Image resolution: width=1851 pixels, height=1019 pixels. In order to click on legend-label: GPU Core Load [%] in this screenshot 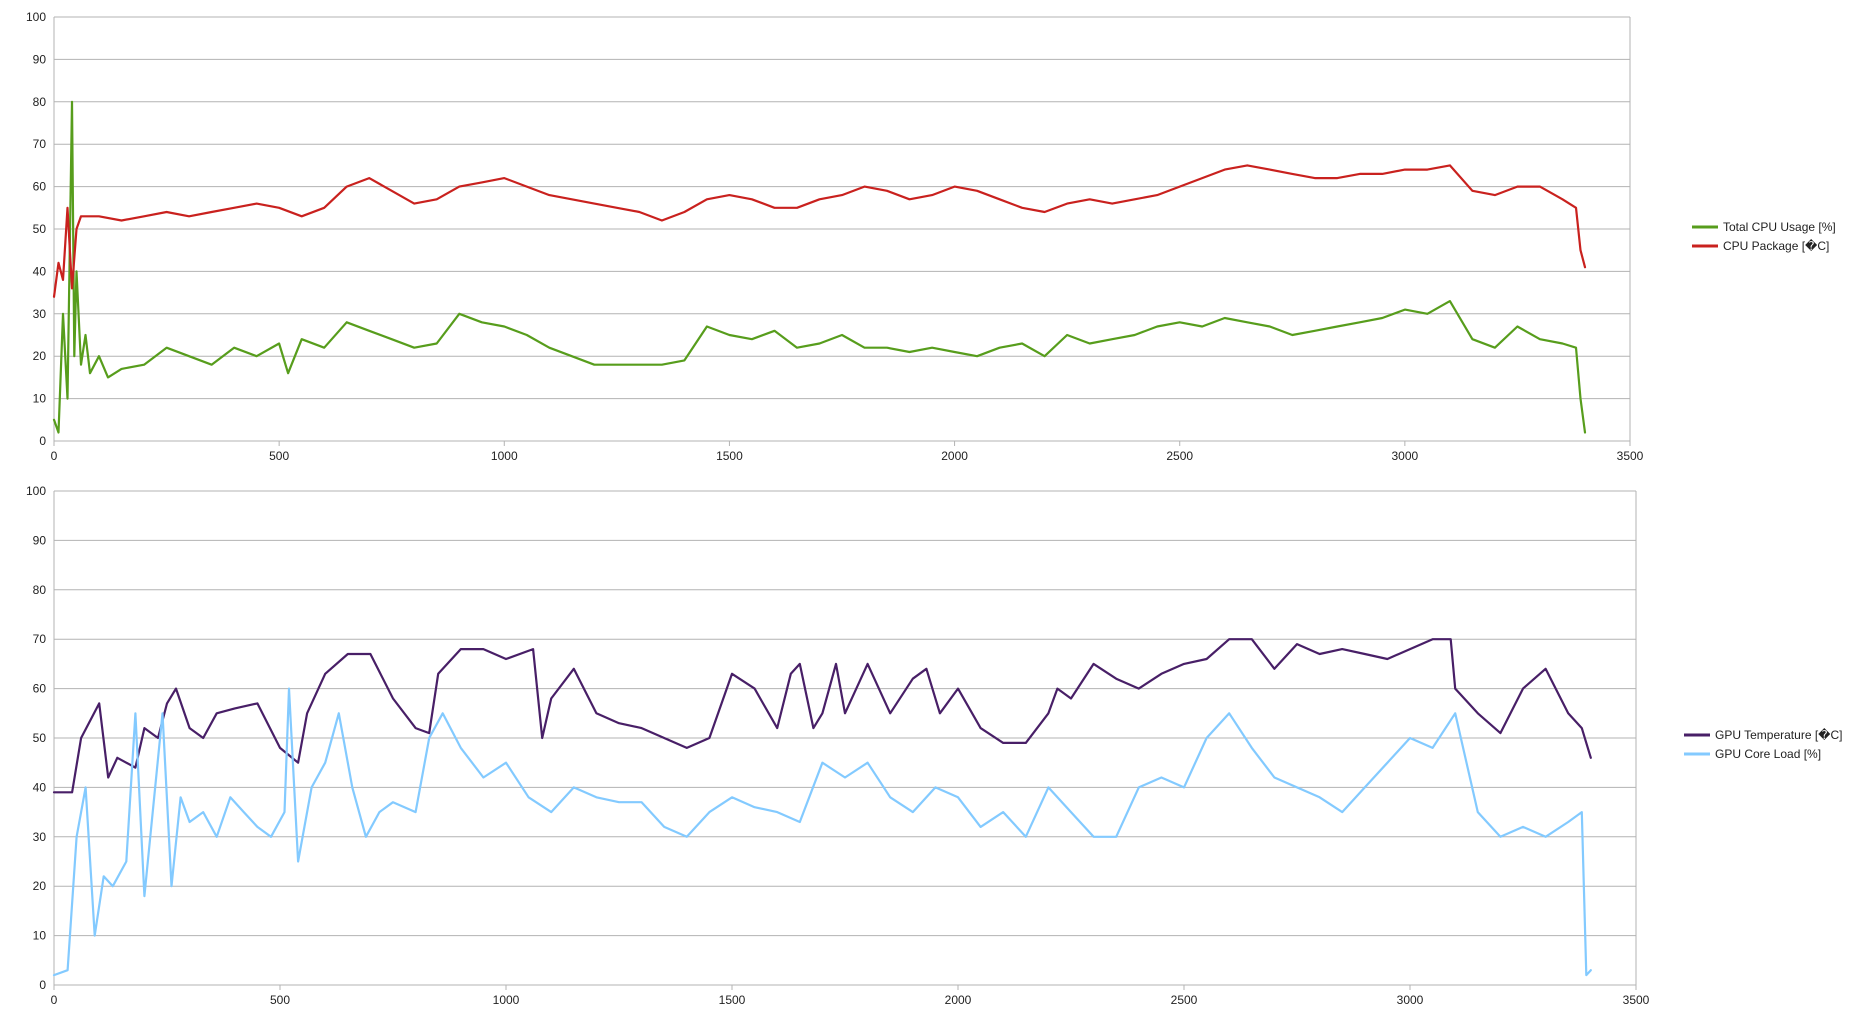, I will do `click(1768, 754)`.